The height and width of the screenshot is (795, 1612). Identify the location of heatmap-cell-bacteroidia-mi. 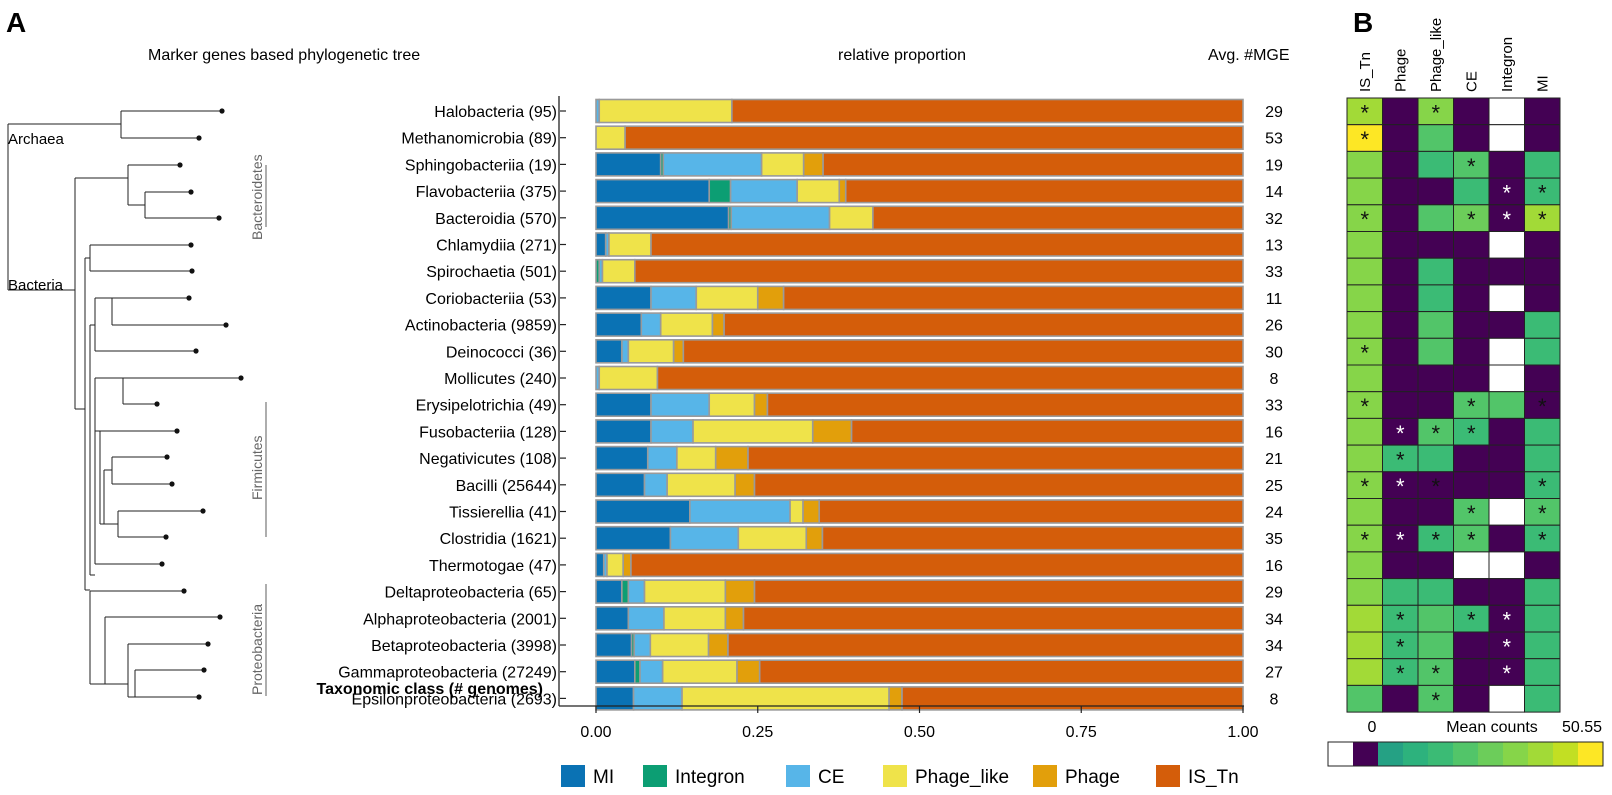
(1542, 218).